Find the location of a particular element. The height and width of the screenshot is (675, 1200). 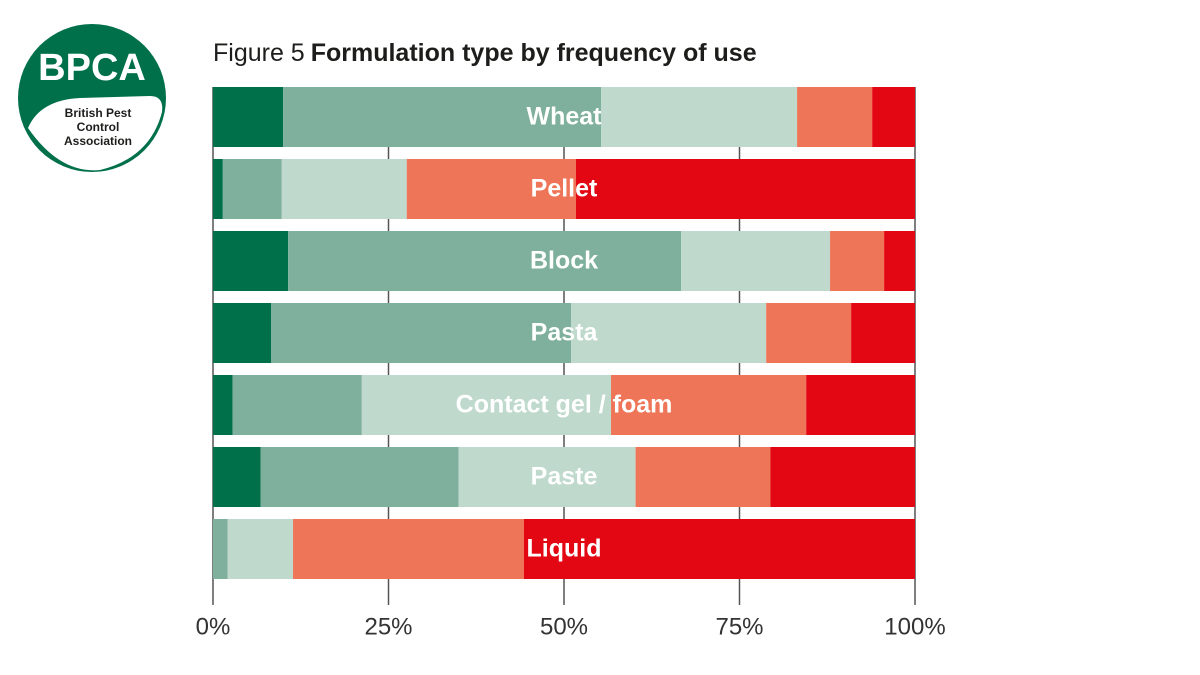

category-label: Wheat is located at coordinates (565, 117).